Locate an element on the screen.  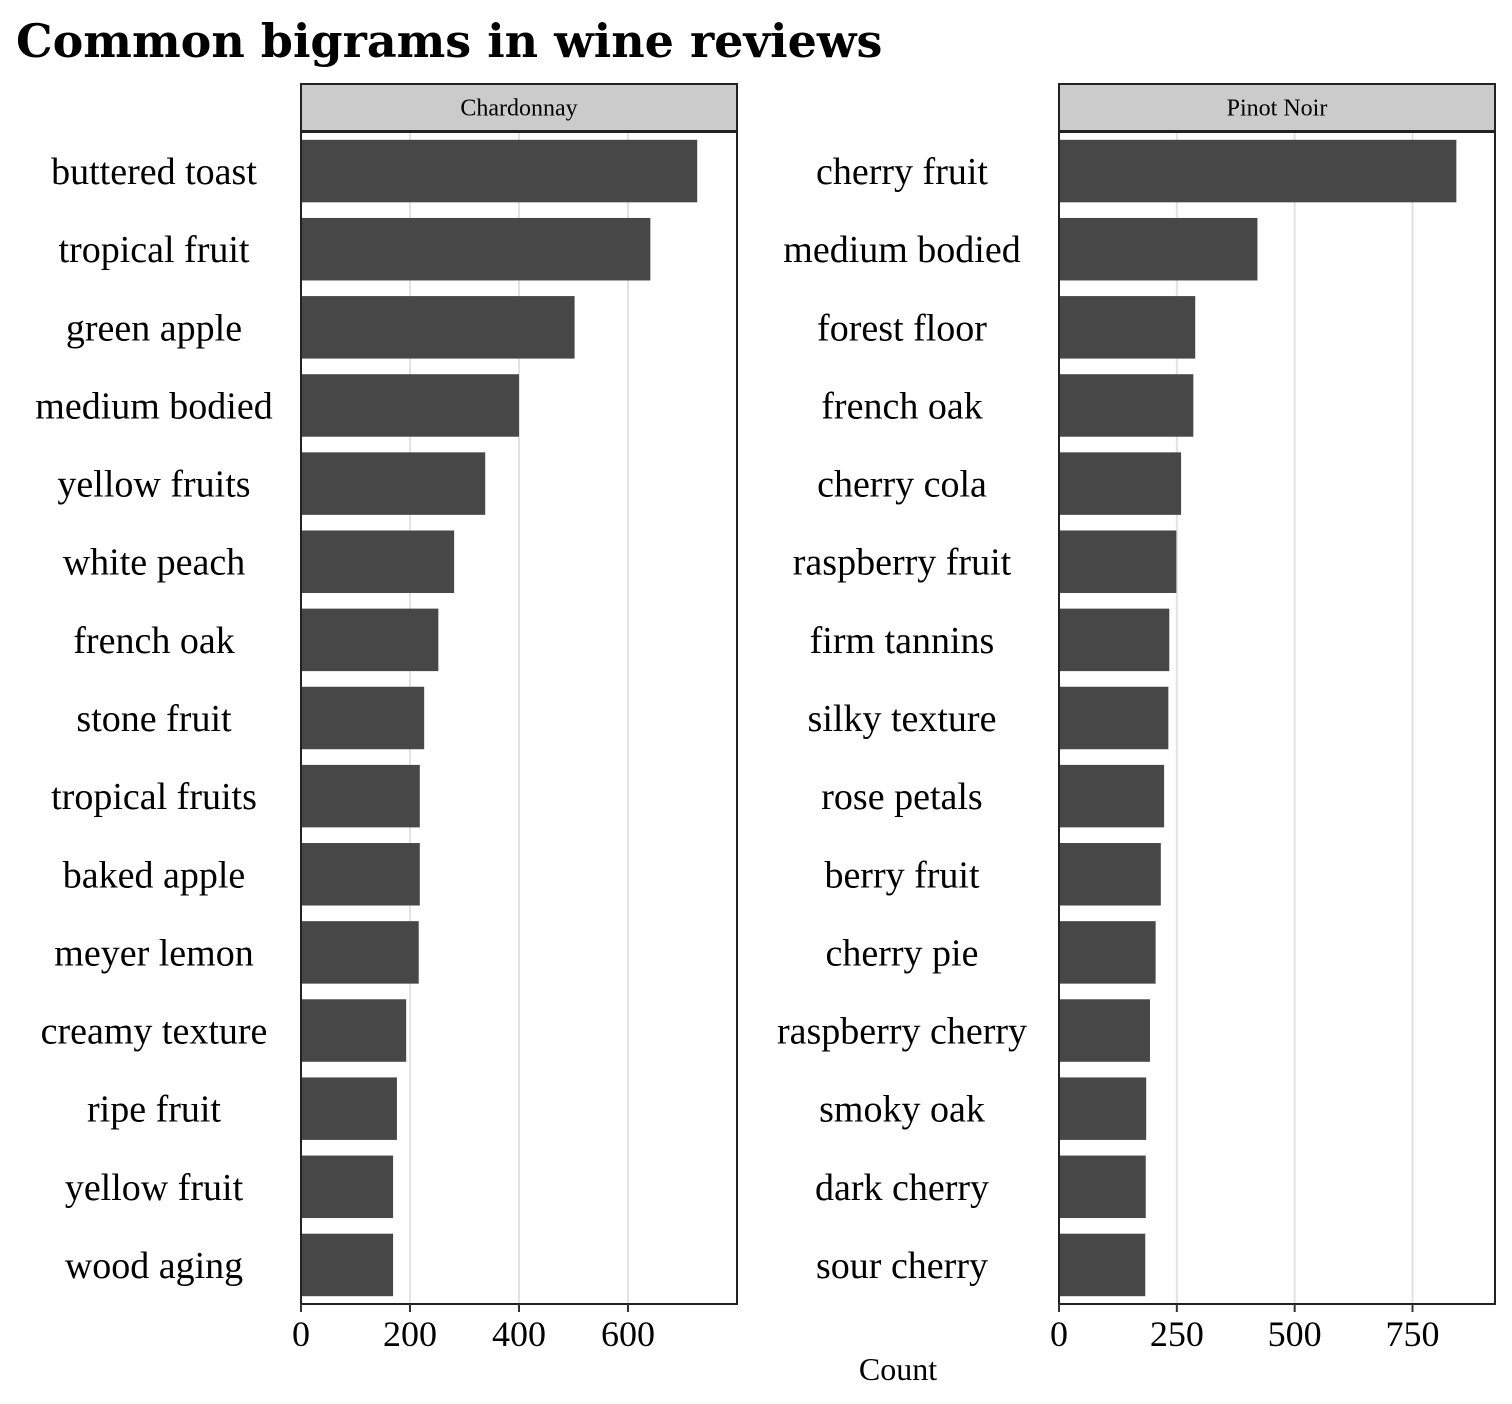
category-label-chardonnay-12: creamy texture is located at coordinates (154, 1032).